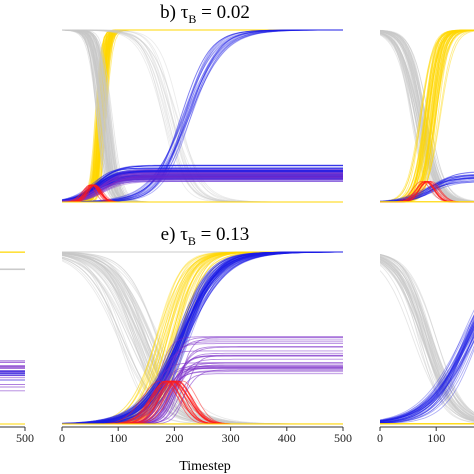 This screenshot has width=474, height=474. I want to click on panel-f-plot, so click(427, 339).